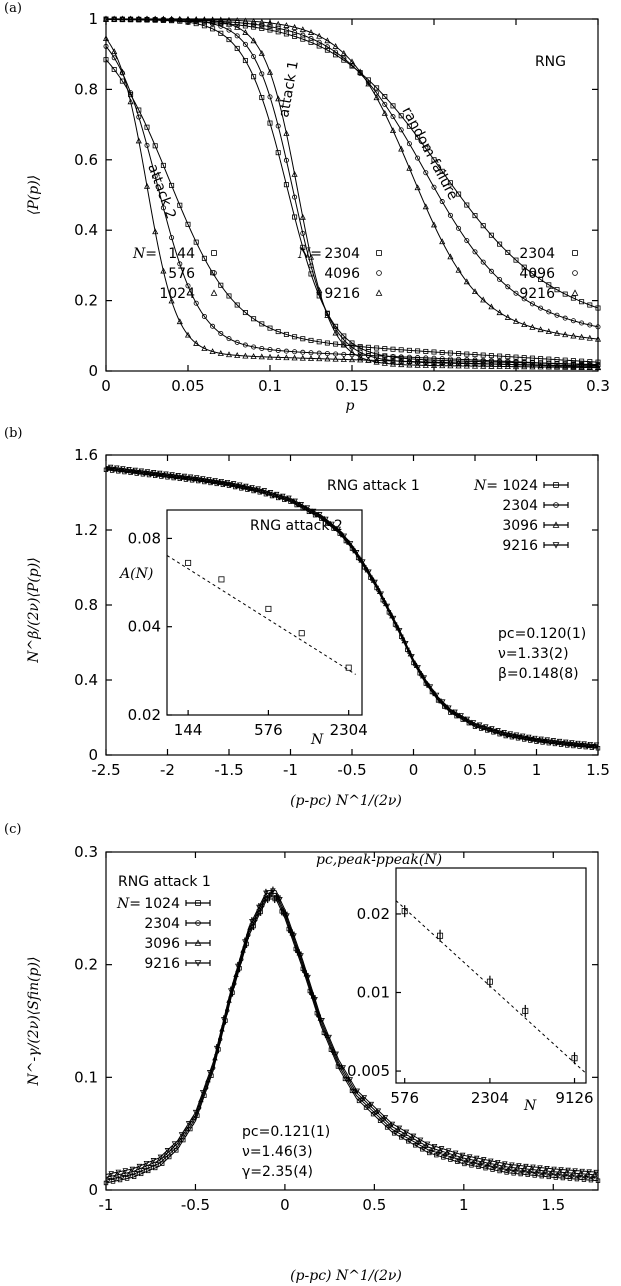  What do you see at coordinates (13, 8) in the screenshot?
I see `panel-a-tag: (a)` at bounding box center [13, 8].